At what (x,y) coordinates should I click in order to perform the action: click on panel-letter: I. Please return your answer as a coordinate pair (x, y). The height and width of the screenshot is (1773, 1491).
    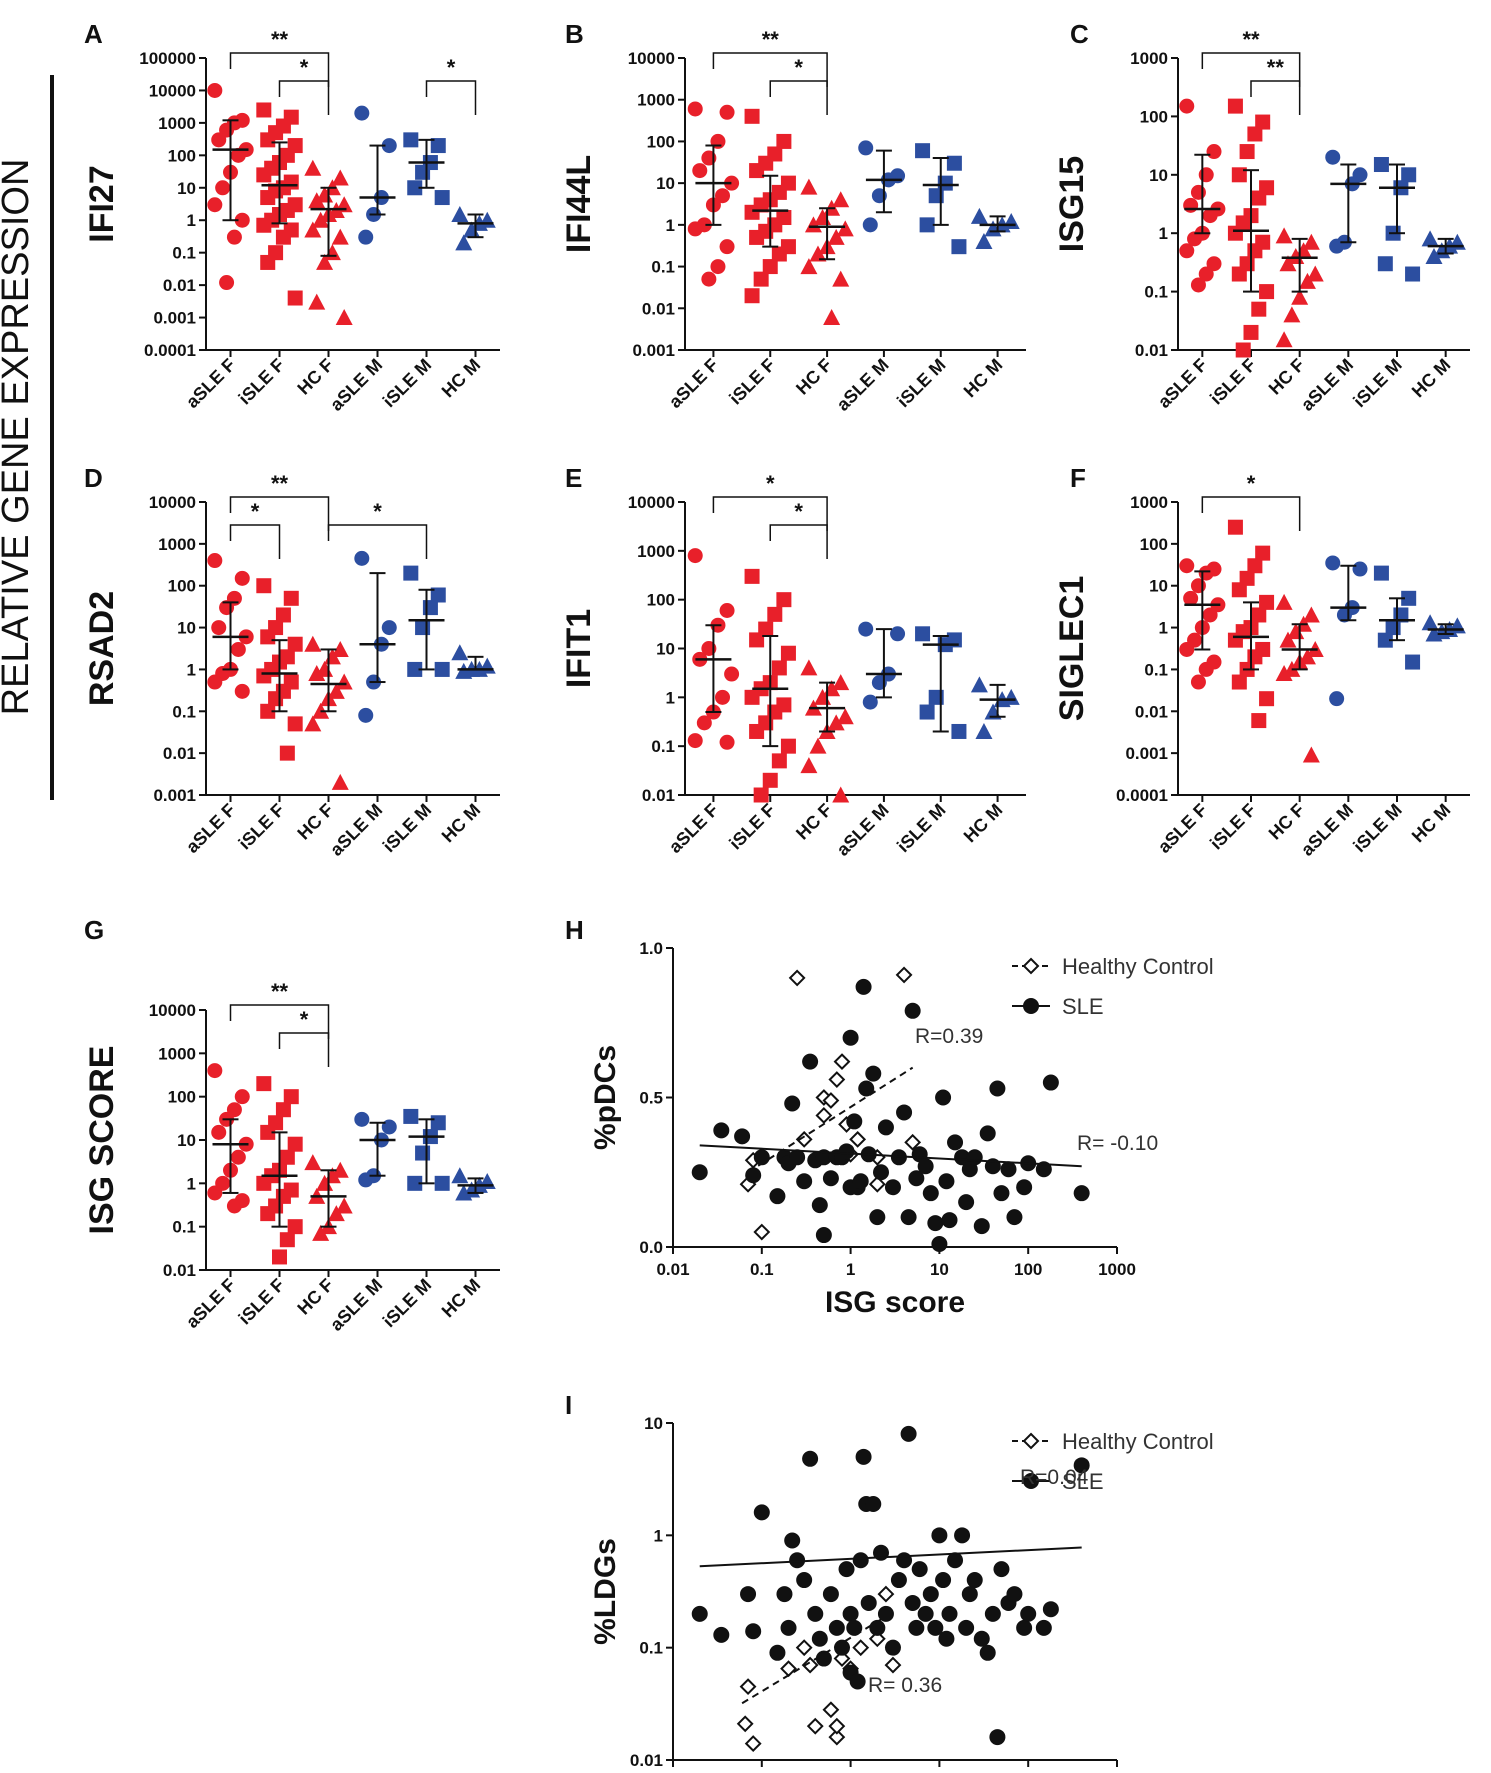
    Looking at the image, I should click on (568, 1405).